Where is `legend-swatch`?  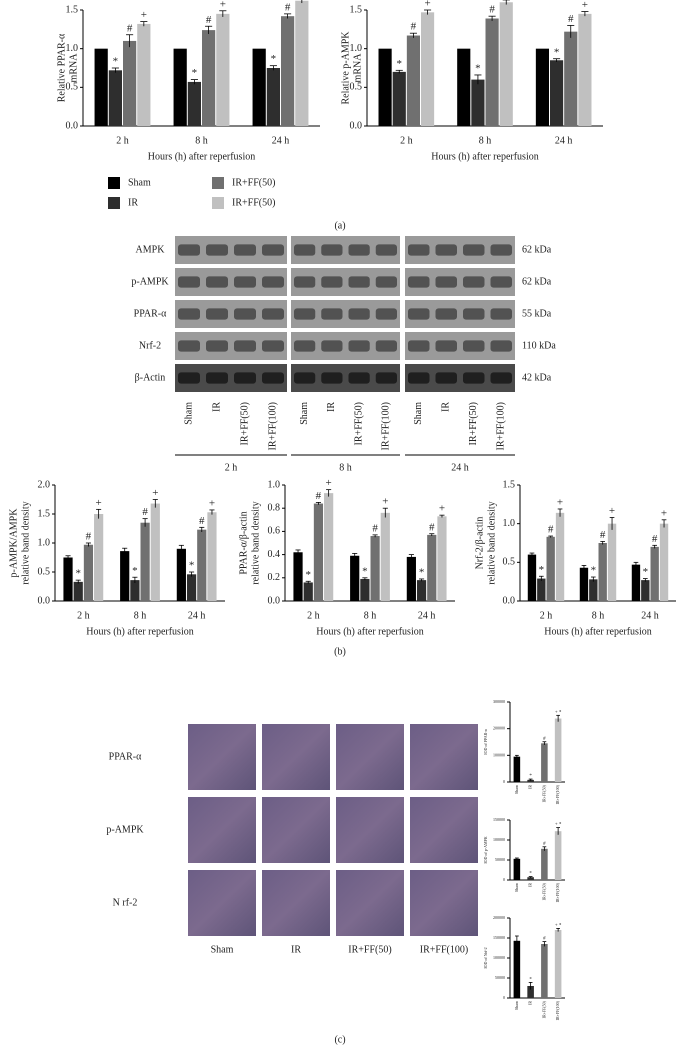
legend-swatch is located at coordinates (114, 203).